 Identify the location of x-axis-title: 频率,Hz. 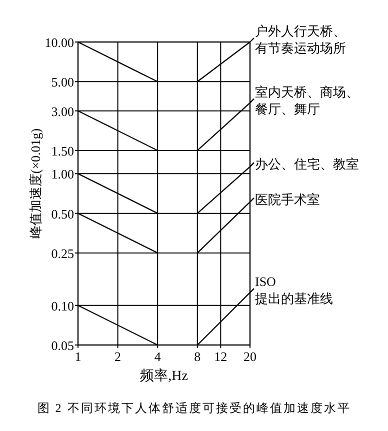
(164, 376).